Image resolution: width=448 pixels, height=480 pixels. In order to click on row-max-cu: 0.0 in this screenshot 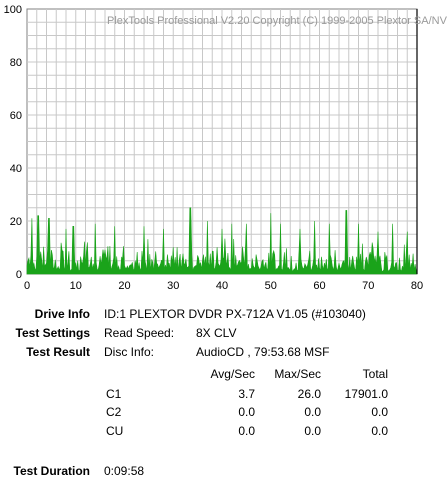, I will do `click(312, 431)`.